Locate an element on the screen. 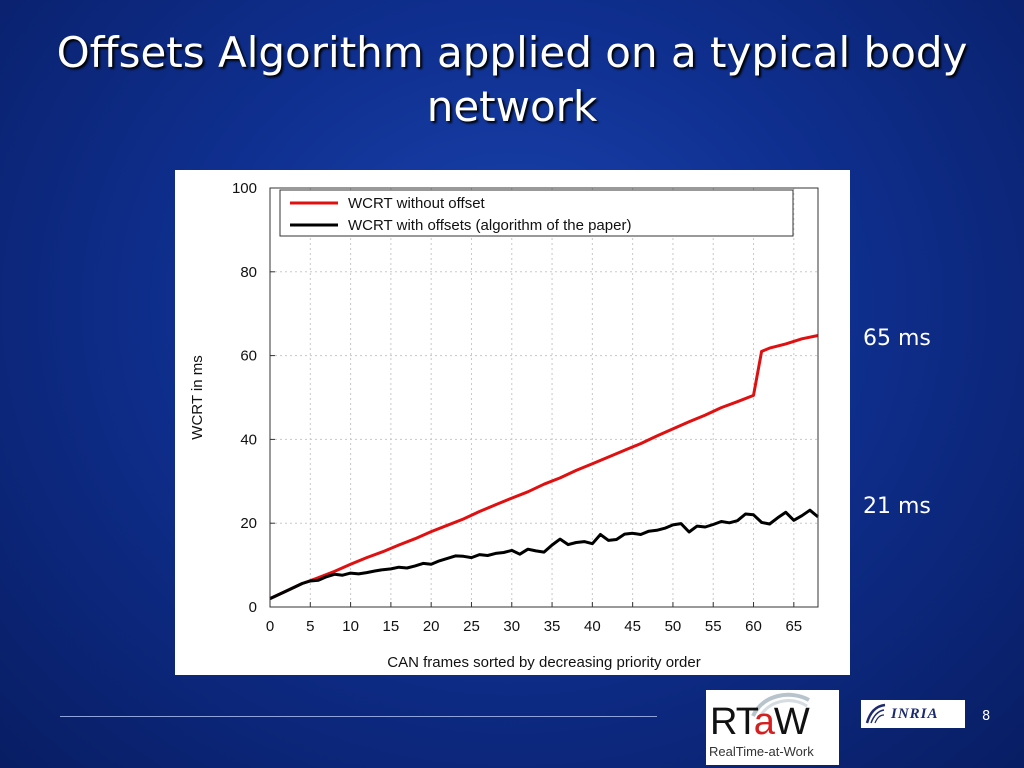  x-tick-label: 65 is located at coordinates (793, 626).